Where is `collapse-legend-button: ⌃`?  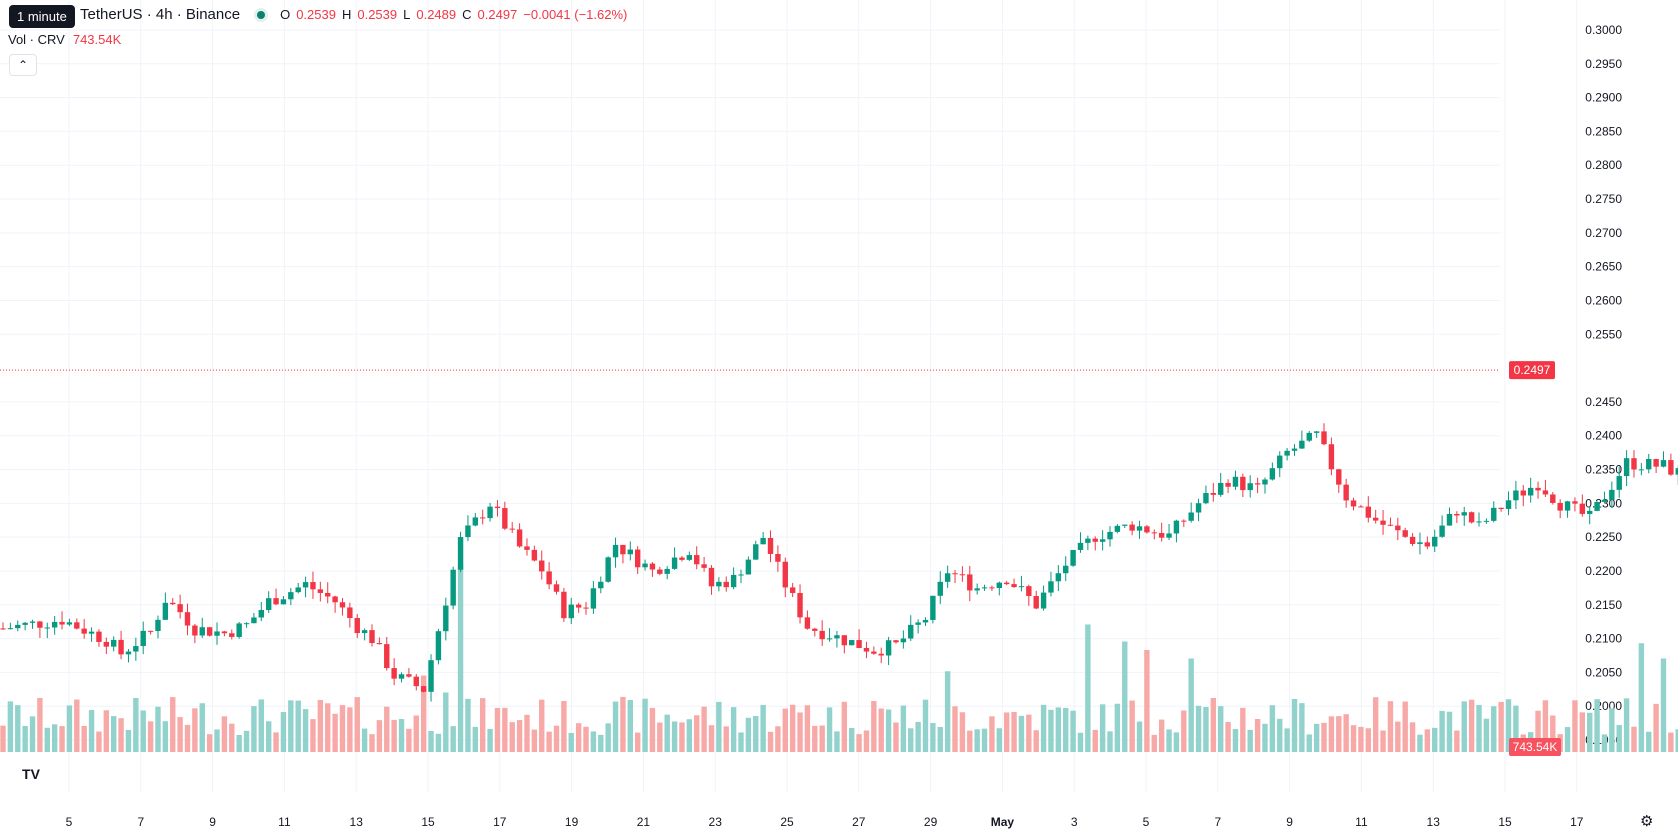 collapse-legend-button: ⌃ is located at coordinates (23, 65).